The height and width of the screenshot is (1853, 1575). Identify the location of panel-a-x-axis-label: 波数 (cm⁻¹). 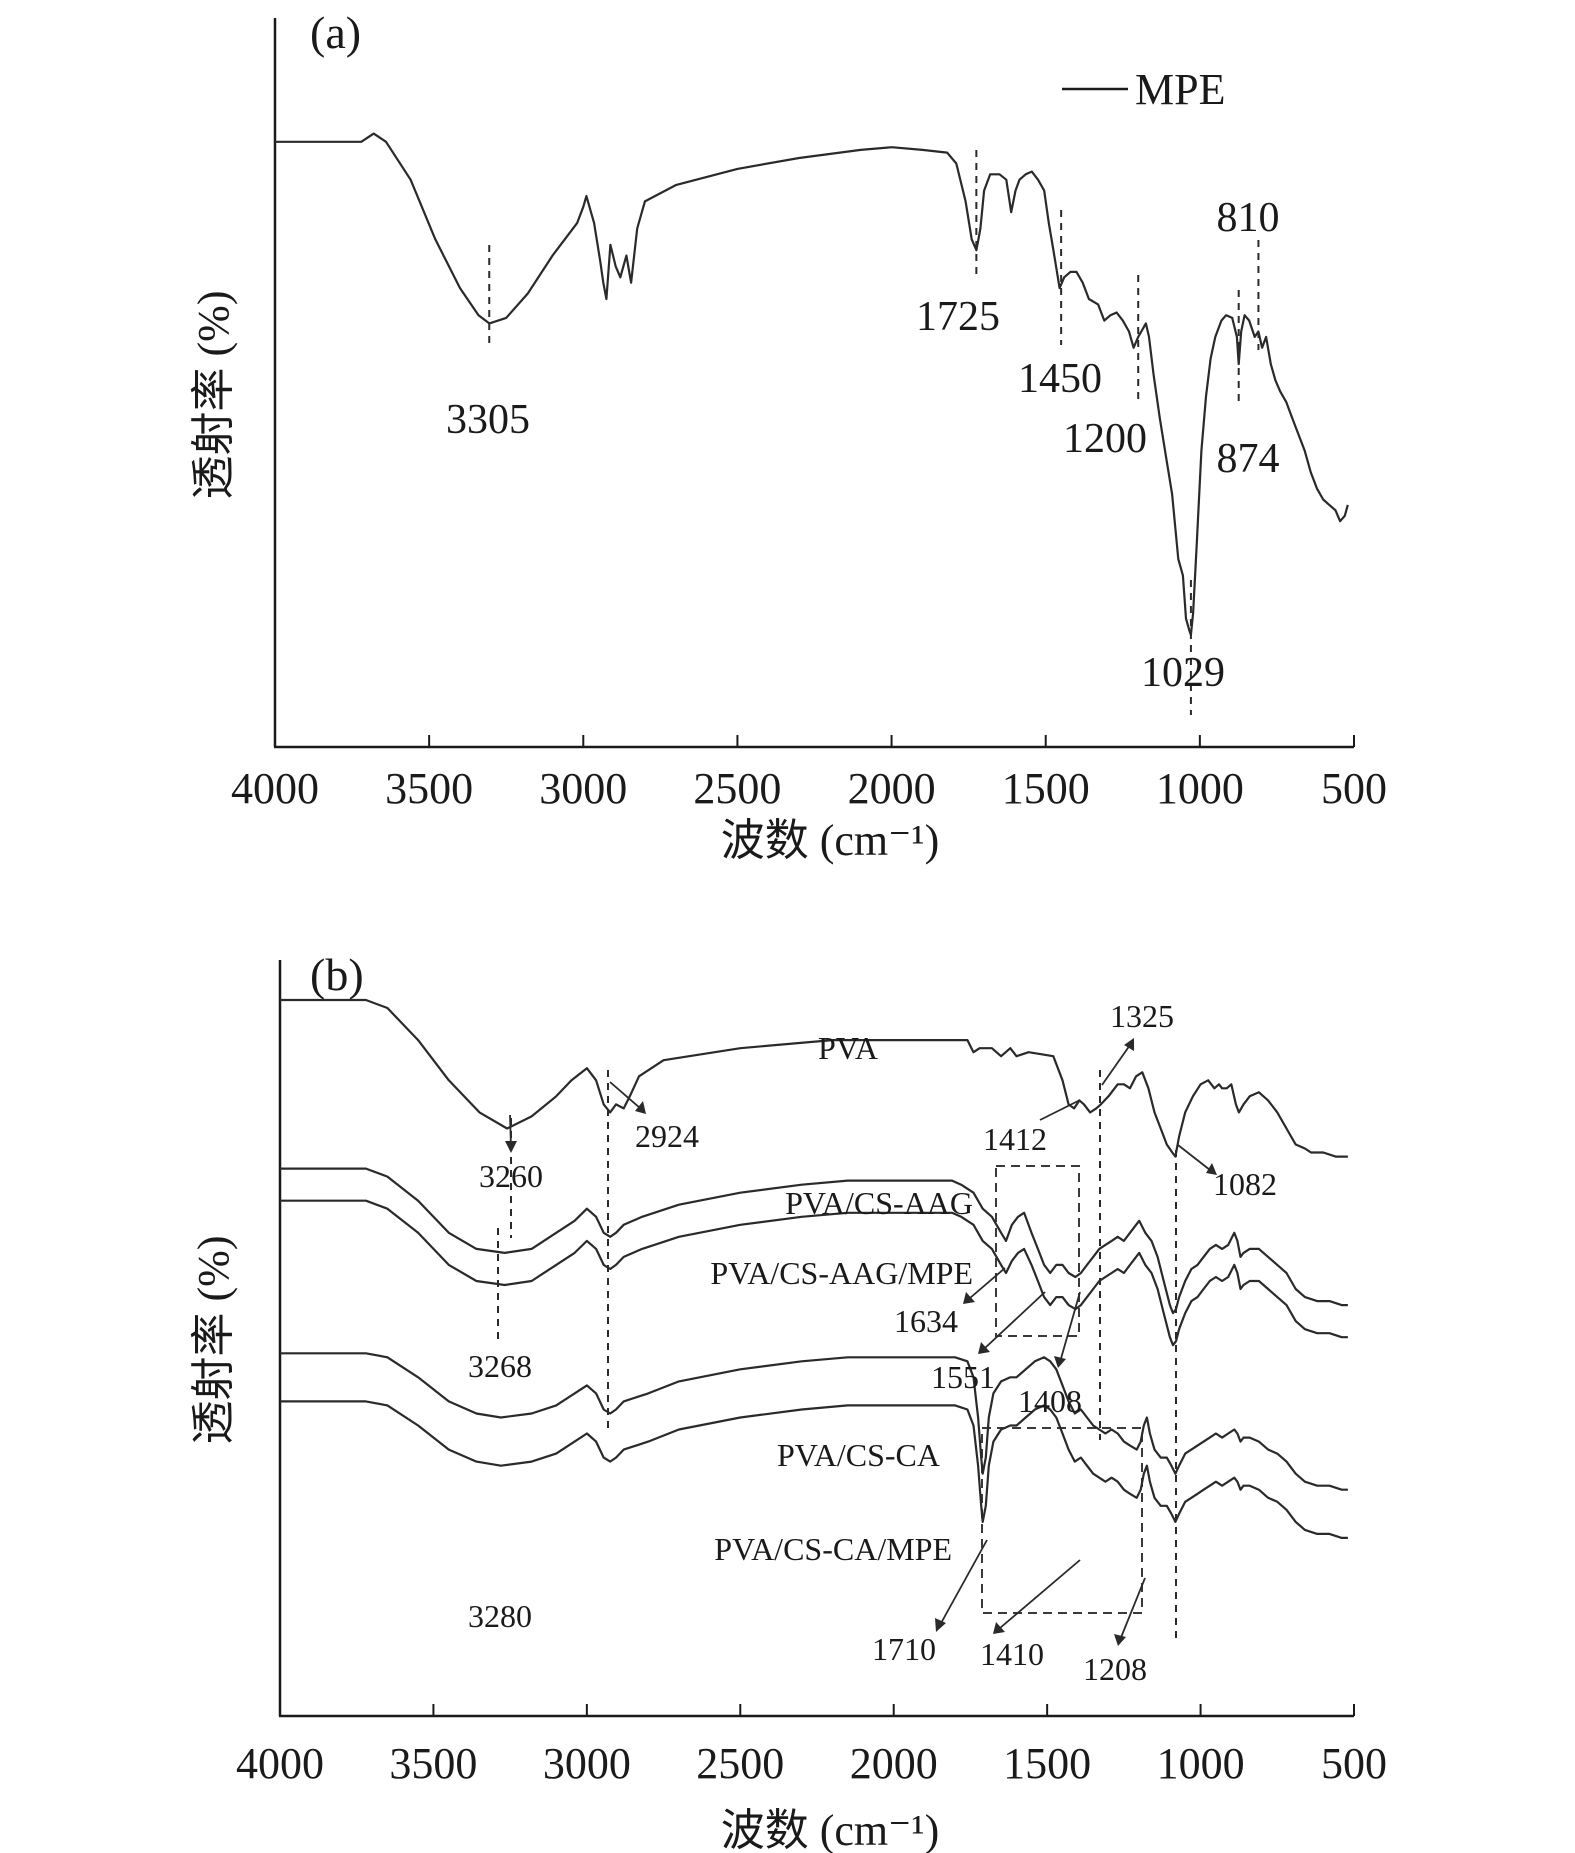
(830, 840).